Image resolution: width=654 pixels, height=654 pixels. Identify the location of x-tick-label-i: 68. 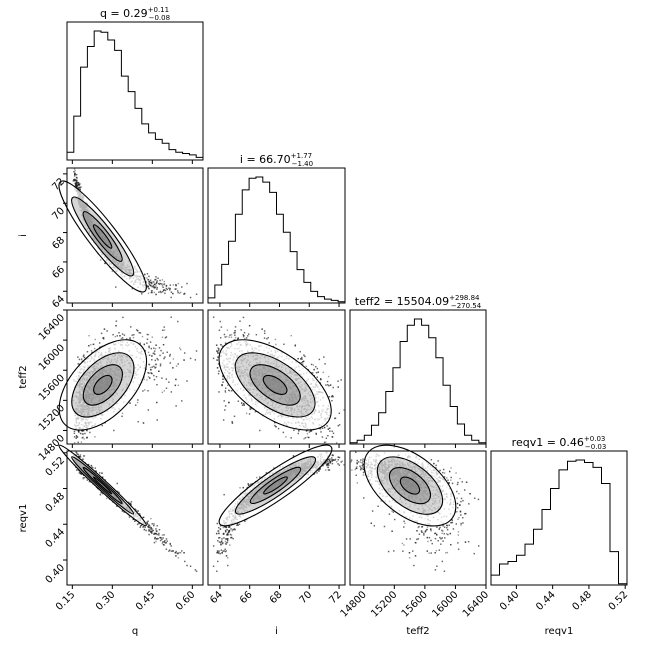
(276, 597).